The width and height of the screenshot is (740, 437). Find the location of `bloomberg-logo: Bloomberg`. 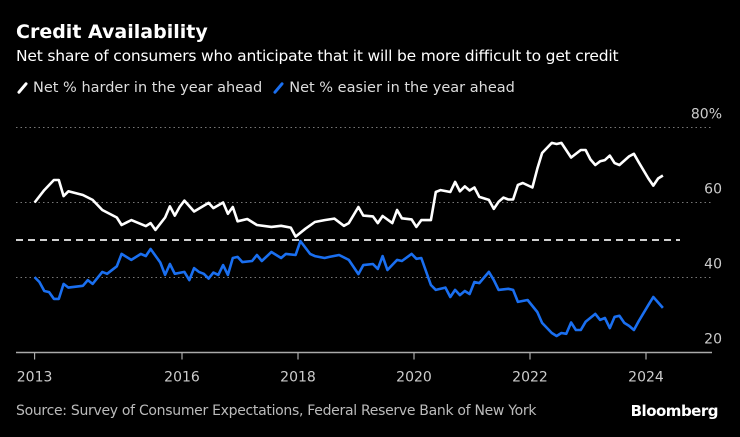

bloomberg-logo: Bloomberg is located at coordinates (674, 411).